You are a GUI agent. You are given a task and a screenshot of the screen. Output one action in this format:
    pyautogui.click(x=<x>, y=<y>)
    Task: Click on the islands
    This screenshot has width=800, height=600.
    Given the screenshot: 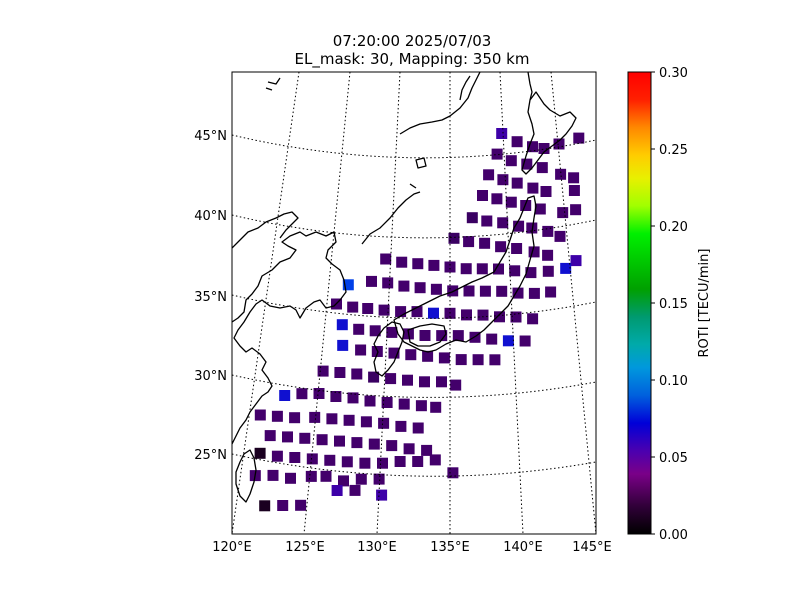 What is the action you would take?
    pyautogui.click(x=346, y=133)
    